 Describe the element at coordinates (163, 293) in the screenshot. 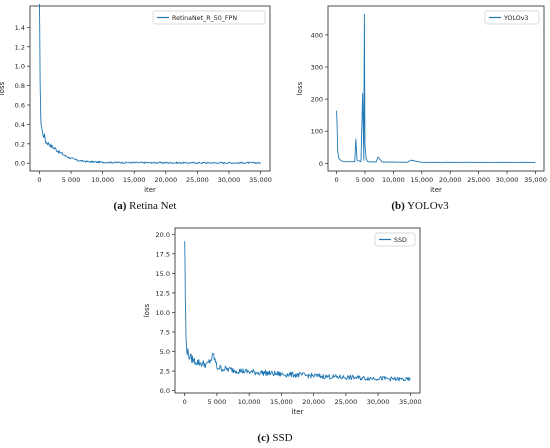

I see `y-tick-label: 12.5` at that location.